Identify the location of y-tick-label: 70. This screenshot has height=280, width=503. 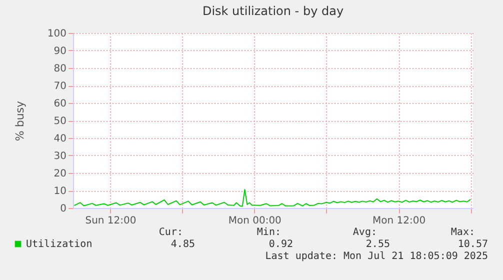
(60, 86).